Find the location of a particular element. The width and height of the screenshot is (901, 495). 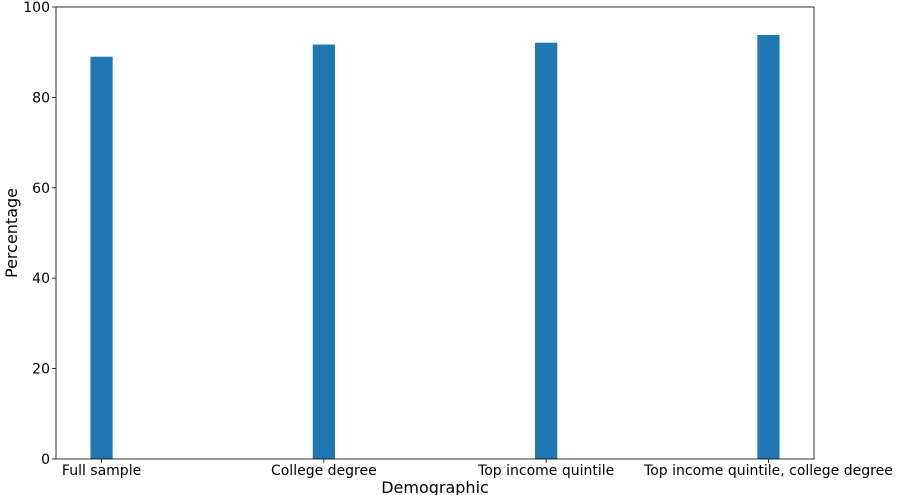

y-tick-label: 40 is located at coordinates (41, 279).